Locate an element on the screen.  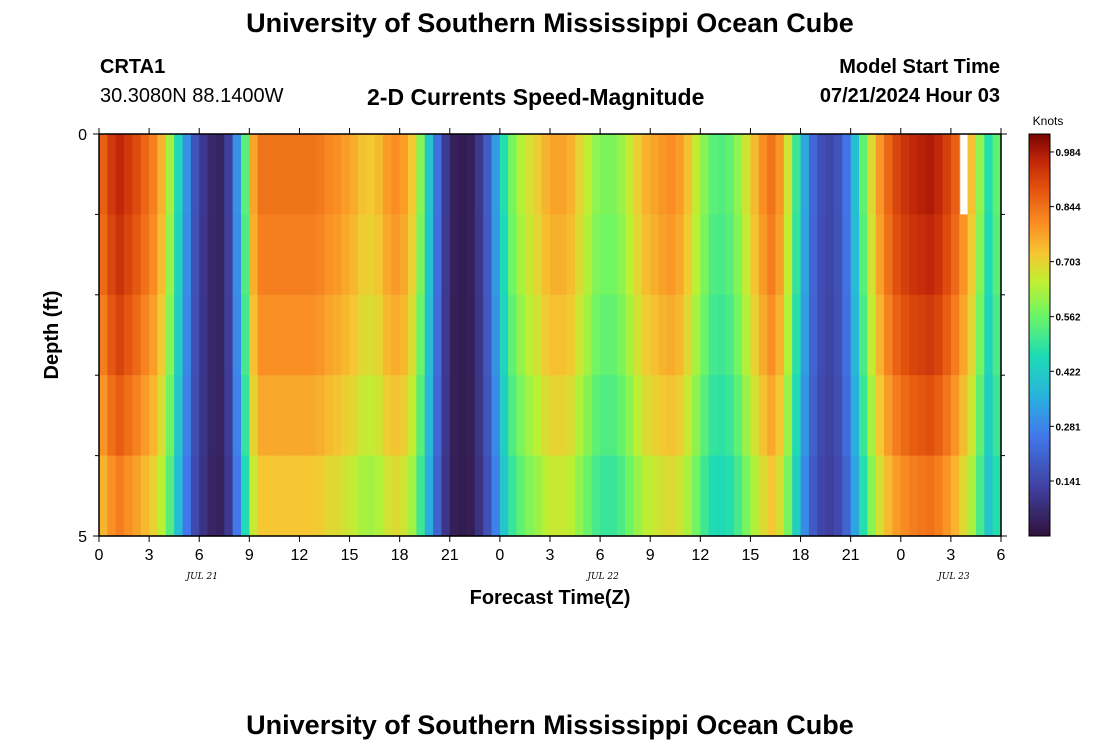
x-axis-label: Forecast Time(Z) is located at coordinates (550, 598).